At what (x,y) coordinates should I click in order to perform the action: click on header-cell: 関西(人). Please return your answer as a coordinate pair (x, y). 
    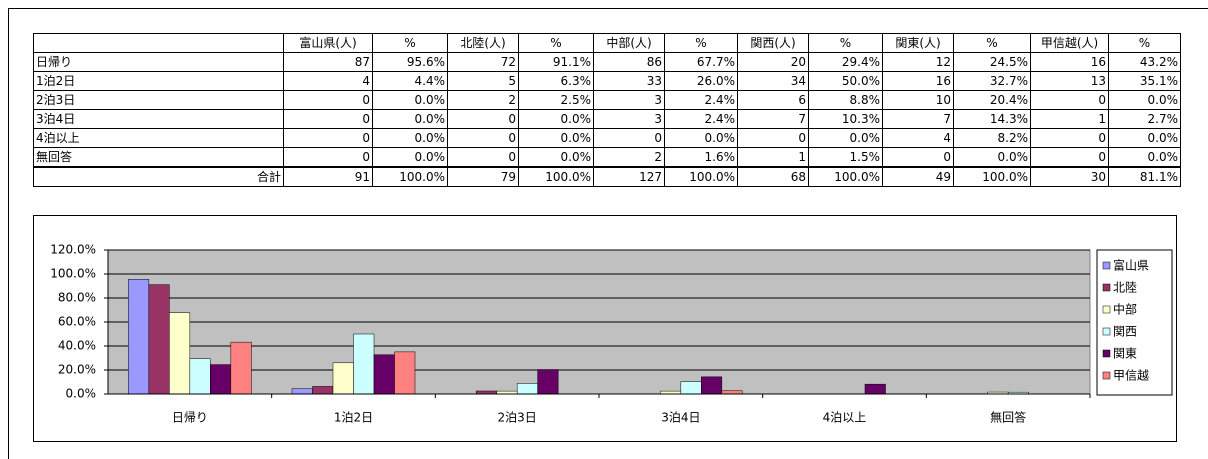
    Looking at the image, I should click on (773, 43).